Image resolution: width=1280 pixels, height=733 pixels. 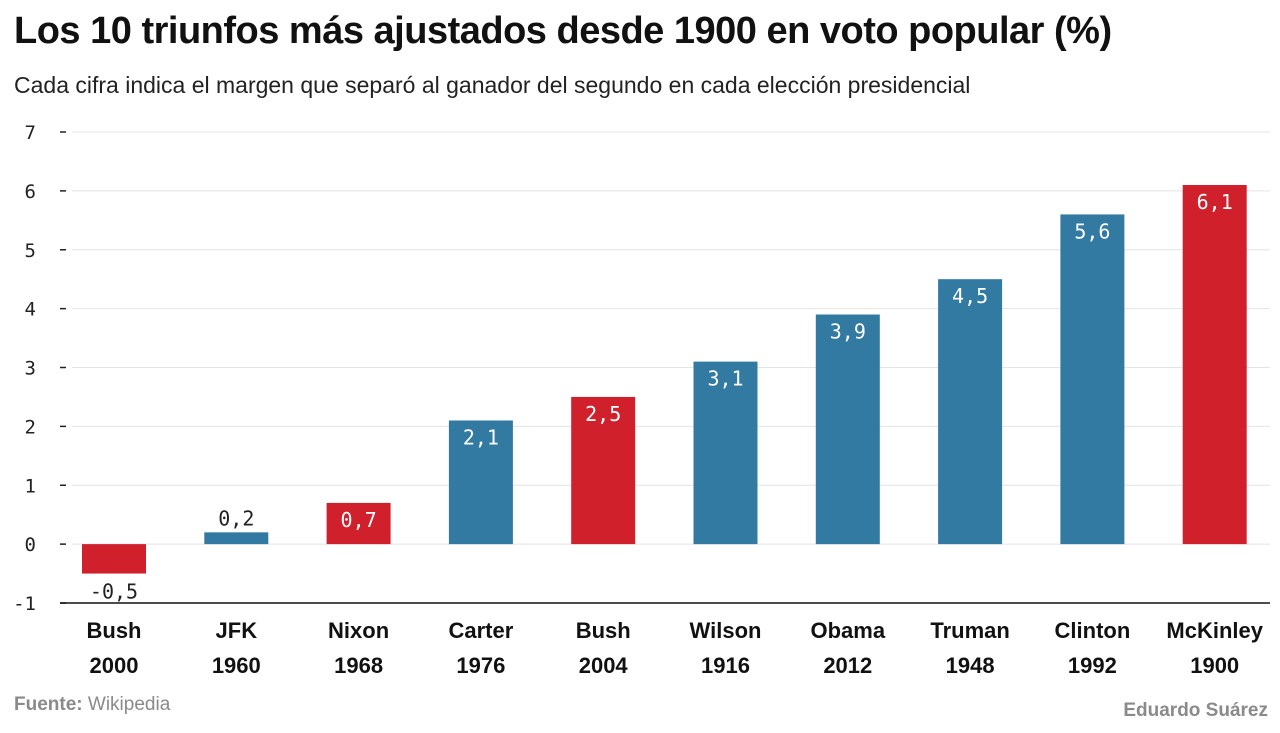 What do you see at coordinates (359, 520) in the screenshot?
I see `value-label: 0,7` at bounding box center [359, 520].